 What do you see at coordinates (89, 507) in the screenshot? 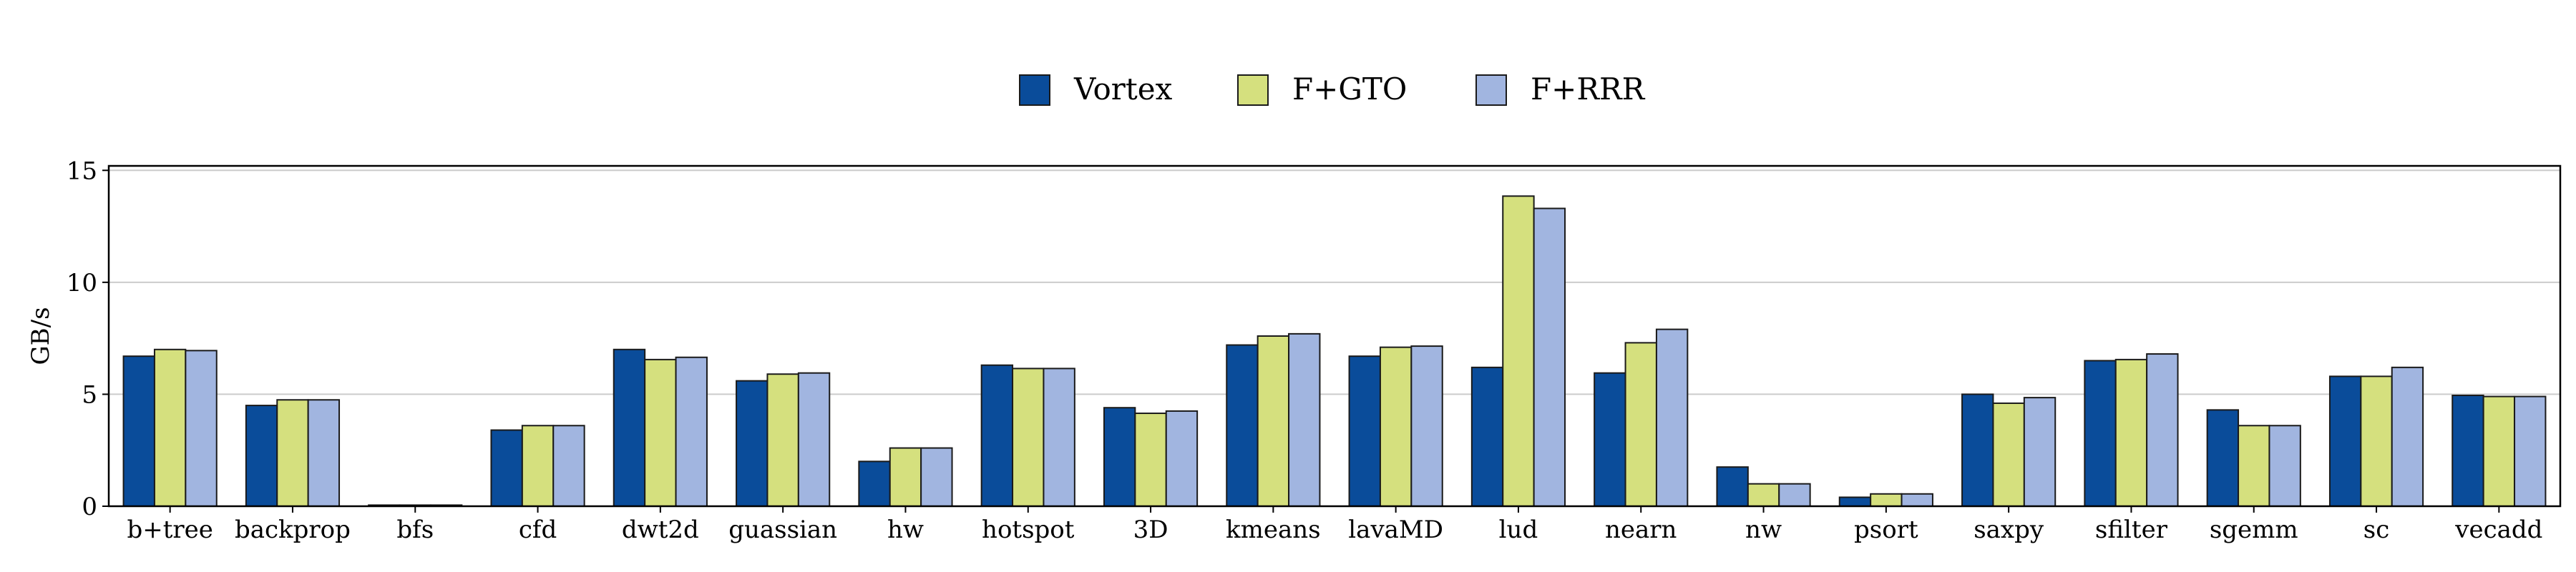
I see `y-tick-label: 0` at bounding box center [89, 507].